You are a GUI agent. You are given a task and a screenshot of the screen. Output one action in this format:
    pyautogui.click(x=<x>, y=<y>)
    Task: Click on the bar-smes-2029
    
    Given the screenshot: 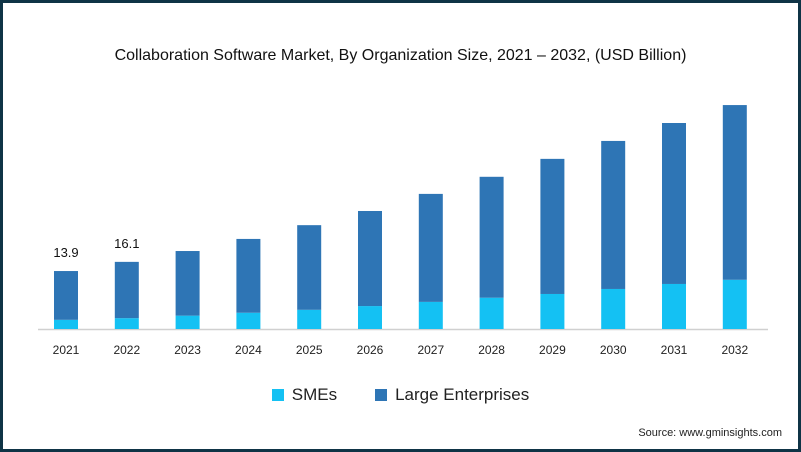 What is the action you would take?
    pyautogui.click(x=552, y=311)
    